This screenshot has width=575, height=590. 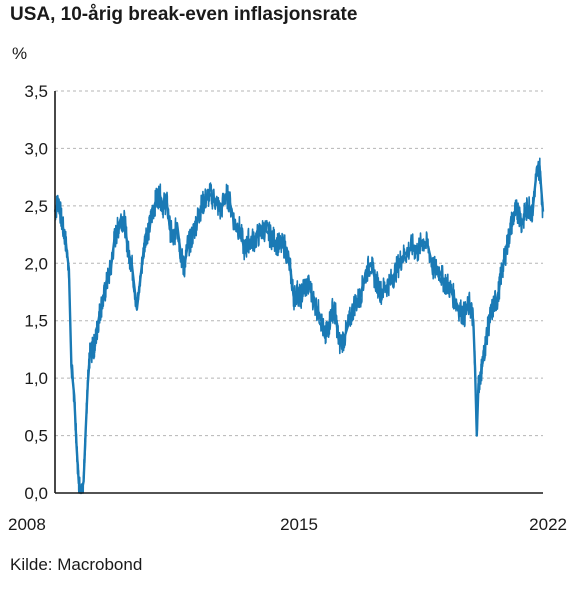 I want to click on y-tick-label: 0,5, so click(x=36, y=436).